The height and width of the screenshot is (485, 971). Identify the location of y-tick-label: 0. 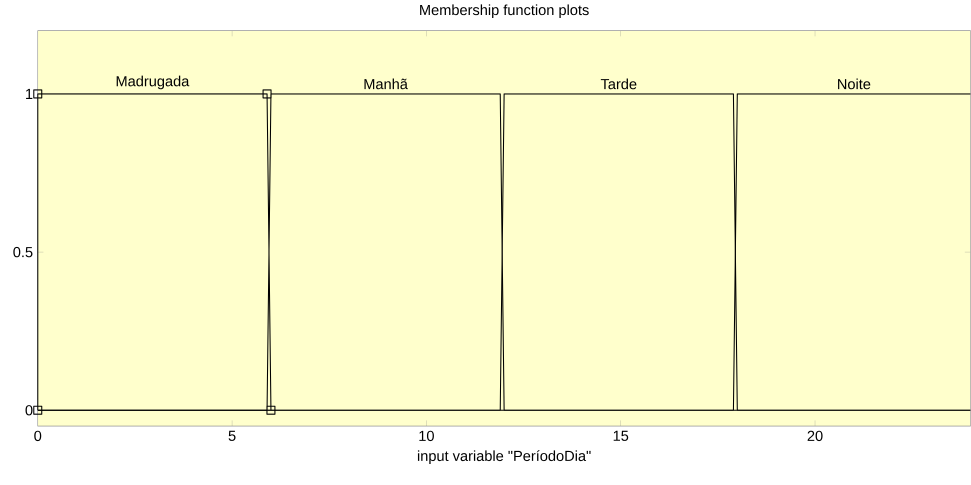
(29, 410).